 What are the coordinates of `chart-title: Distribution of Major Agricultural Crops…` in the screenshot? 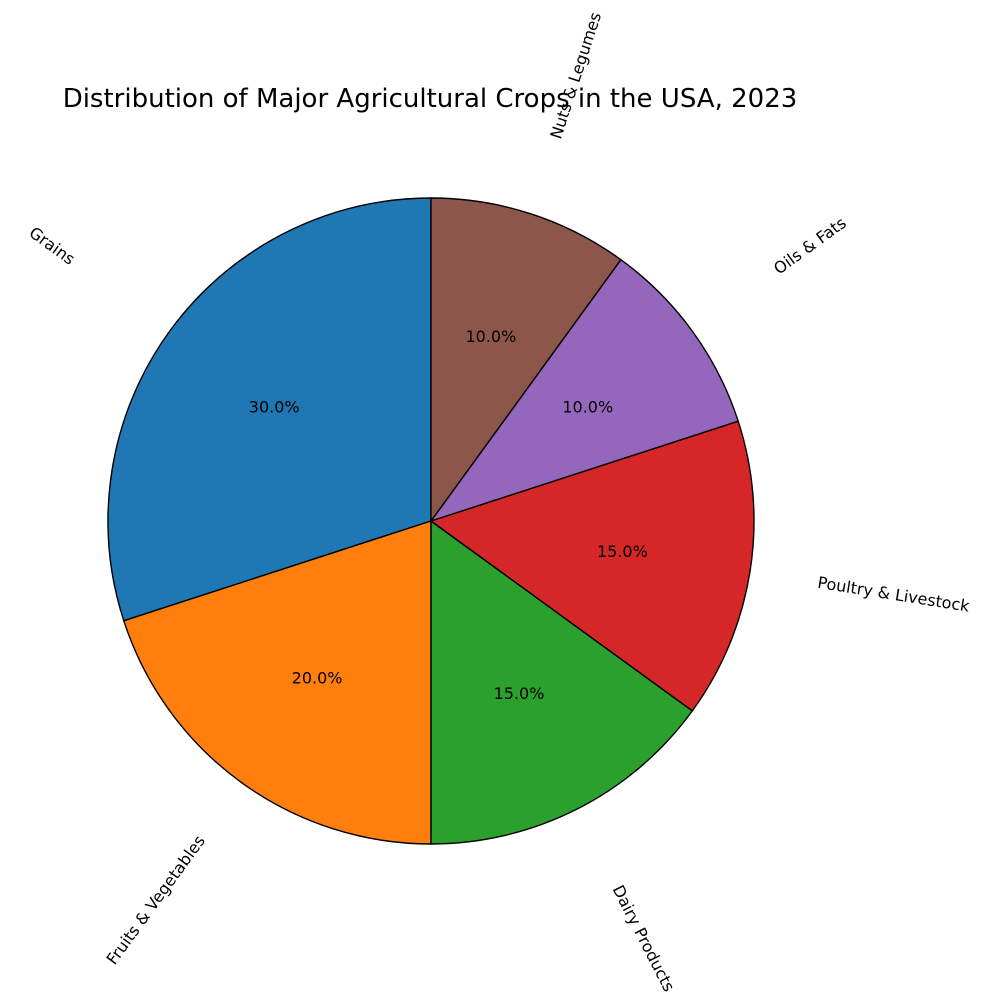 It's located at (430, 99).